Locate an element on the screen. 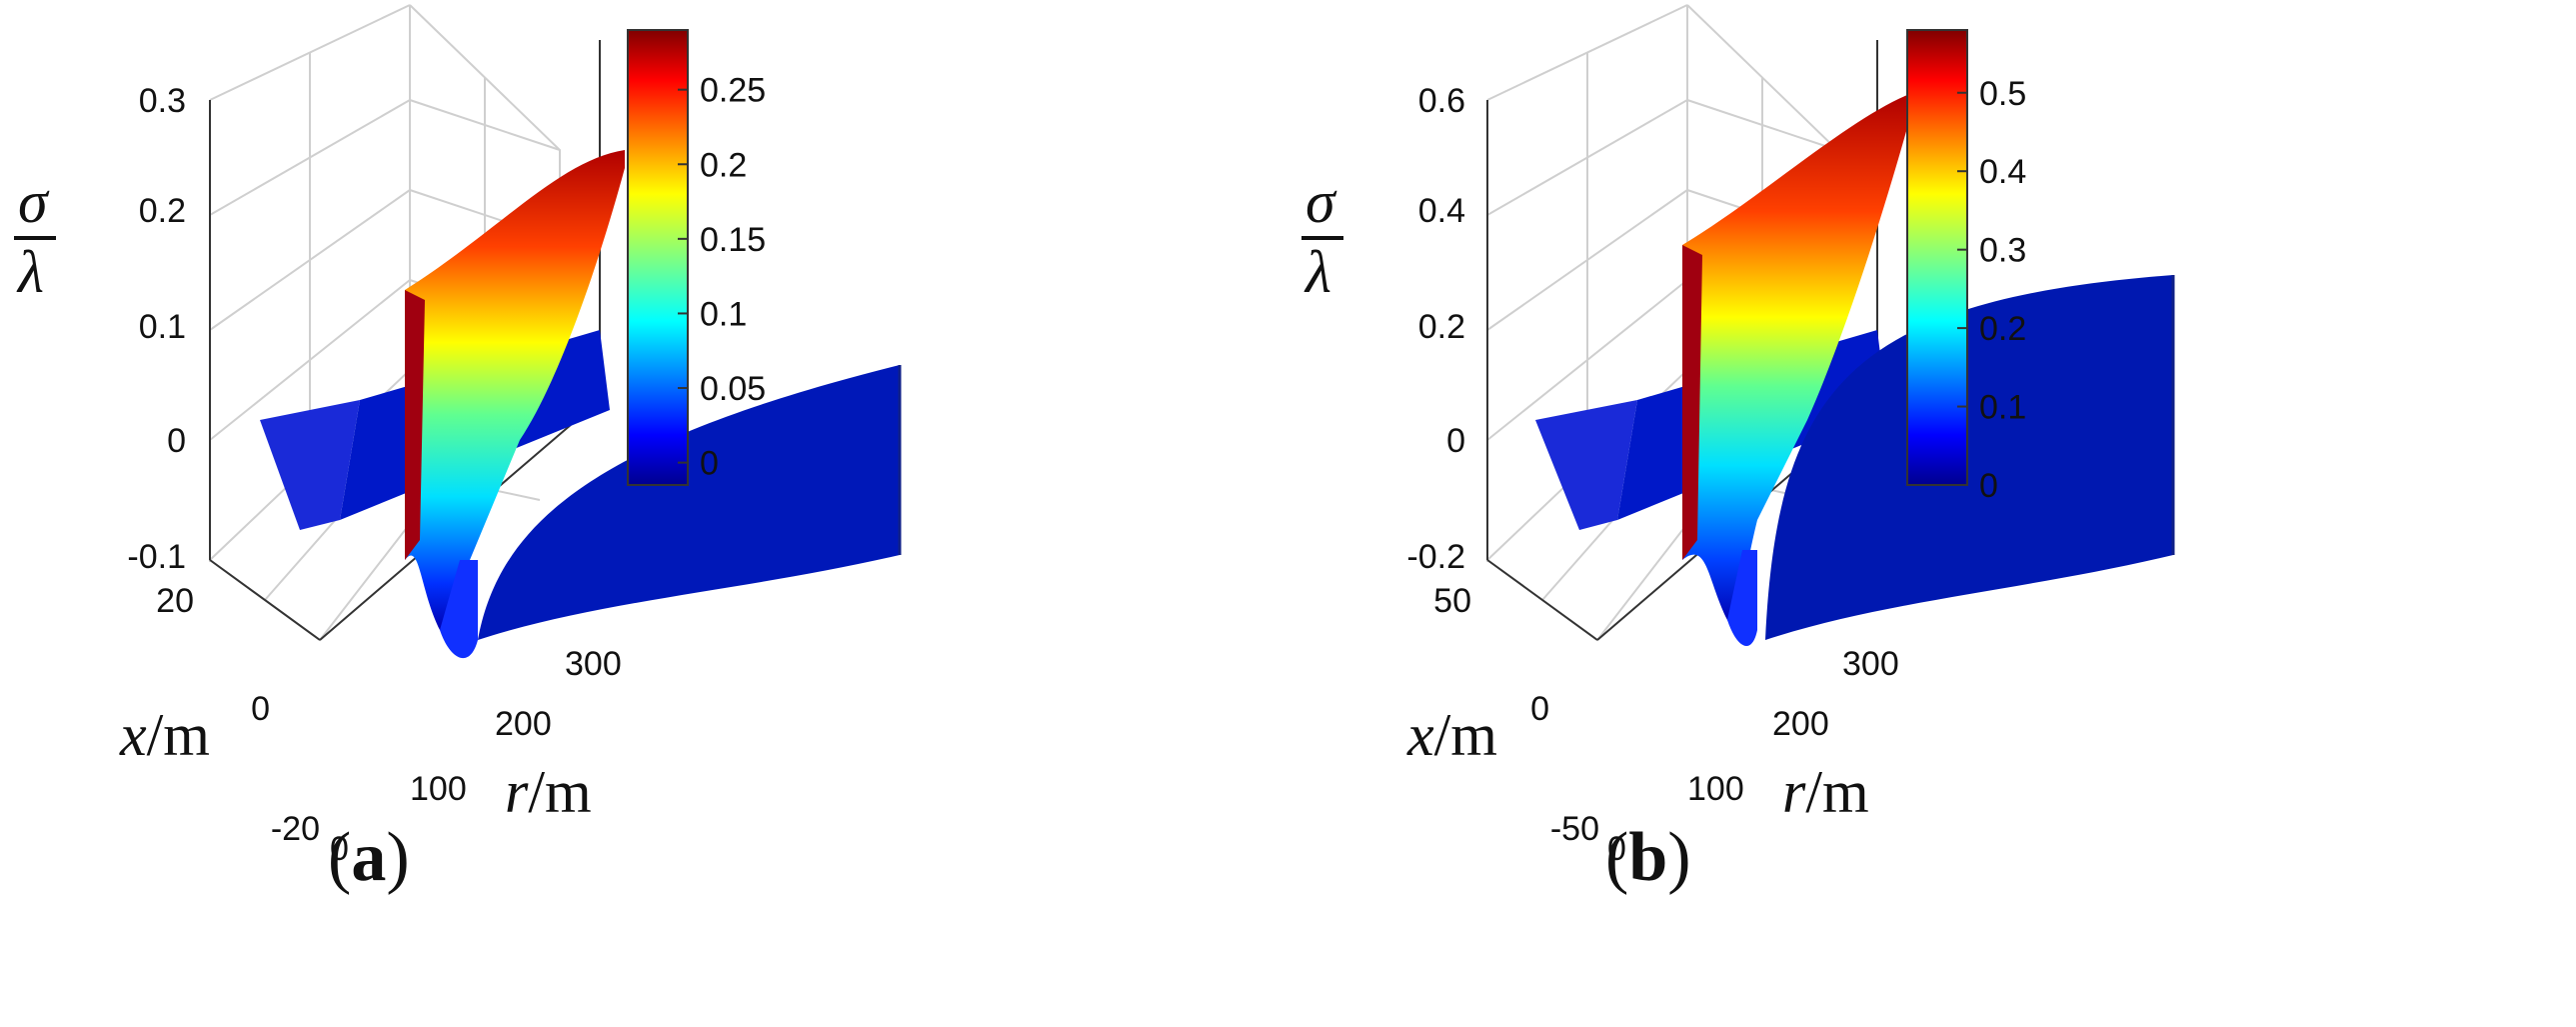 The width and height of the screenshot is (2576, 1027). z-tick-a-0: 0.3 is located at coordinates (162, 101).